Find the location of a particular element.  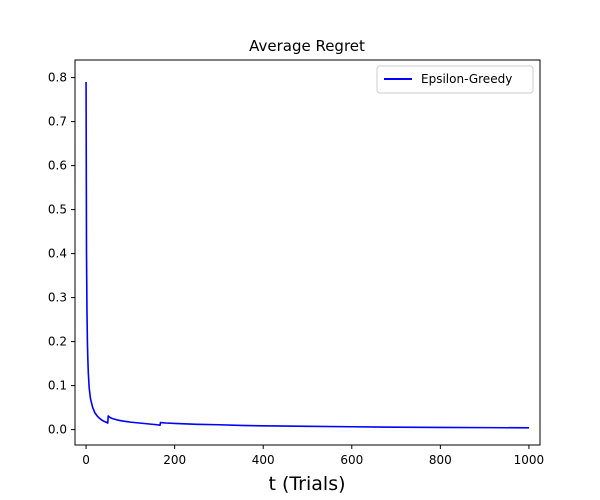

y-tick-label: 0.8 is located at coordinates (57, 78).